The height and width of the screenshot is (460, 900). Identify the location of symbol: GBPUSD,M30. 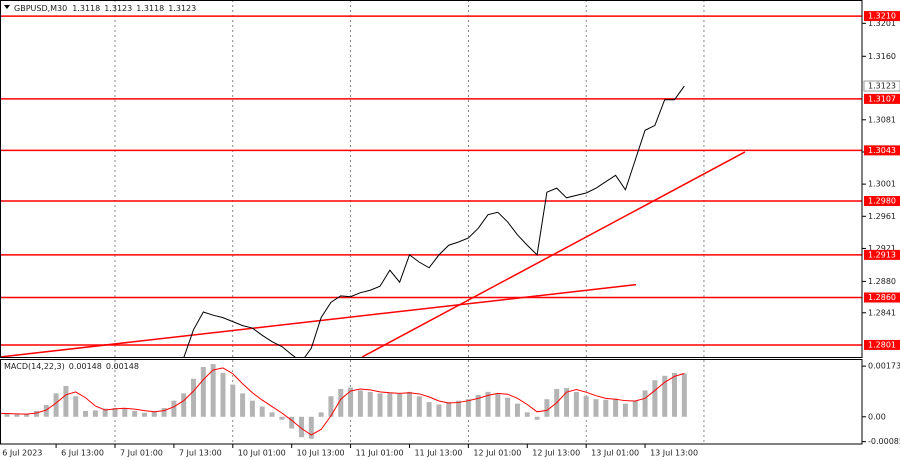
(40, 8).